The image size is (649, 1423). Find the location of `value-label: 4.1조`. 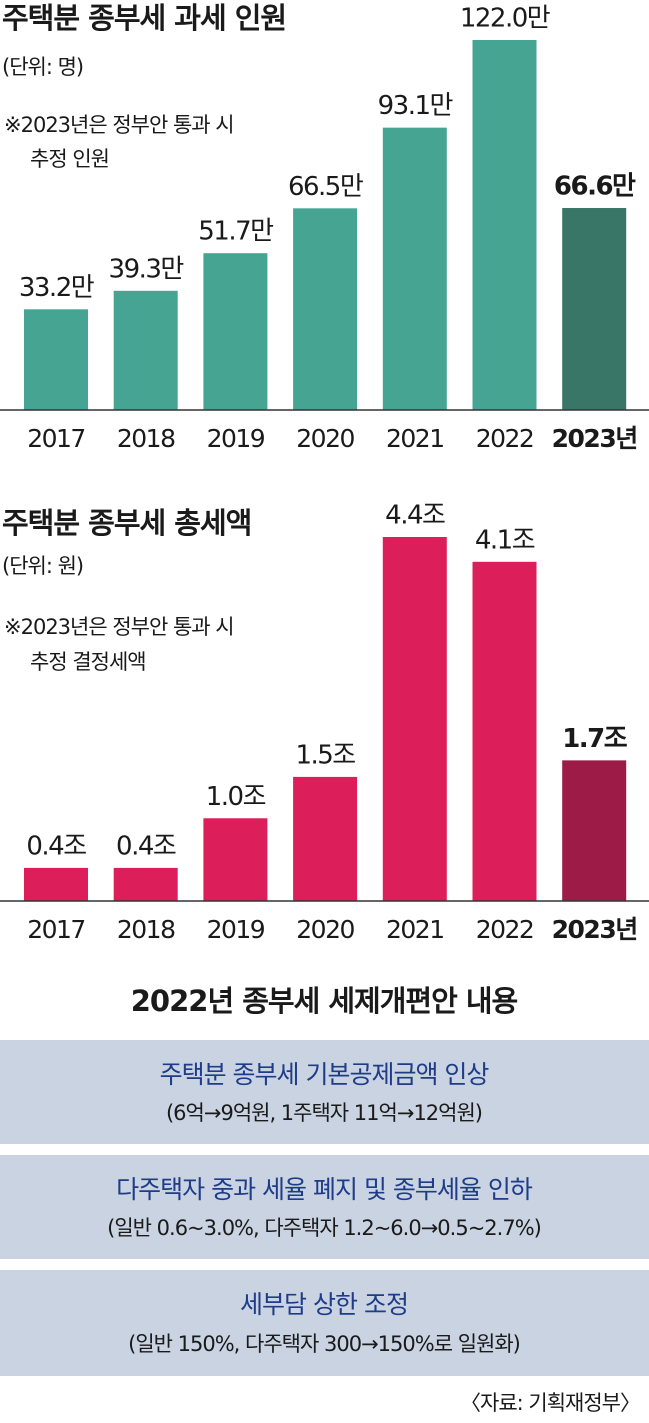

value-label: 4.1조 is located at coordinates (505, 540).